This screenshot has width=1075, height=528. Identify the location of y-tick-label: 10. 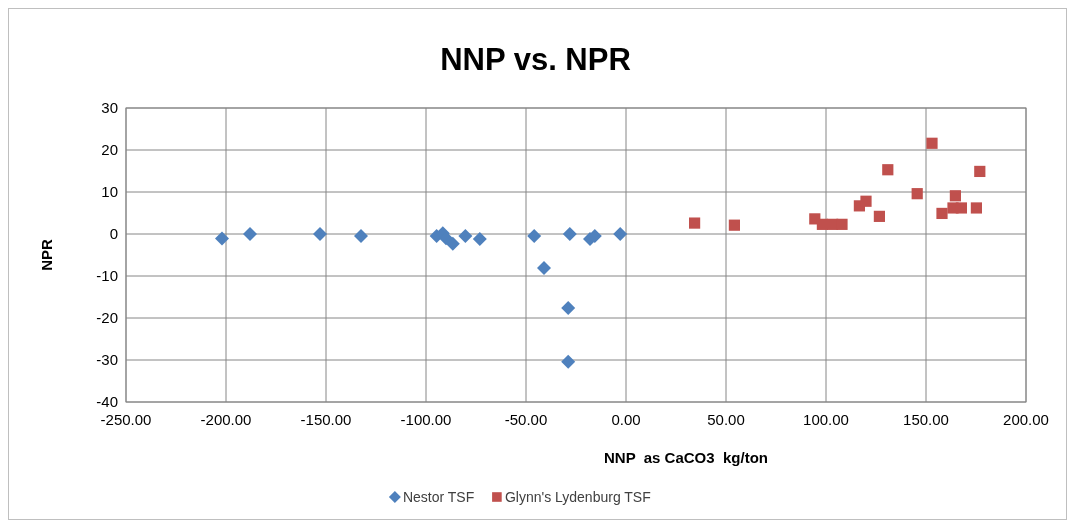
(109, 191).